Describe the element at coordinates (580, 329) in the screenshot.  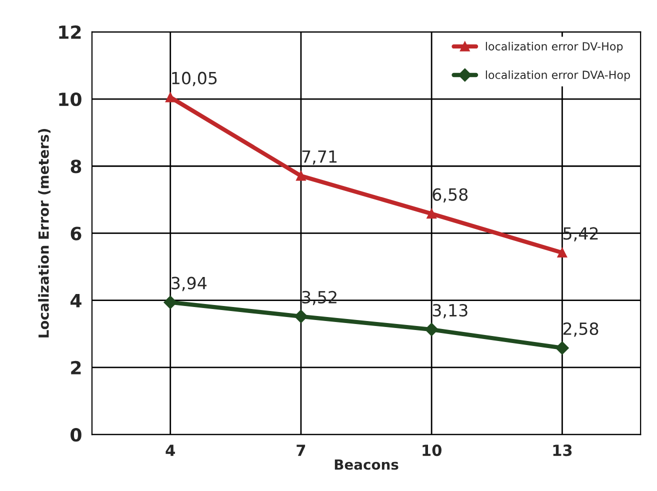
I see `data-label: 2,58` at that location.